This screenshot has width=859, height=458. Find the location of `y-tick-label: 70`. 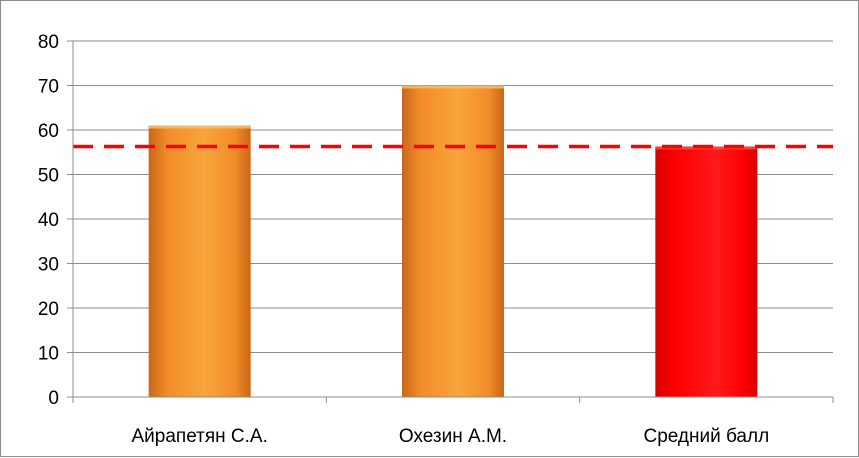

y-tick-label: 70 is located at coordinates (48, 87).